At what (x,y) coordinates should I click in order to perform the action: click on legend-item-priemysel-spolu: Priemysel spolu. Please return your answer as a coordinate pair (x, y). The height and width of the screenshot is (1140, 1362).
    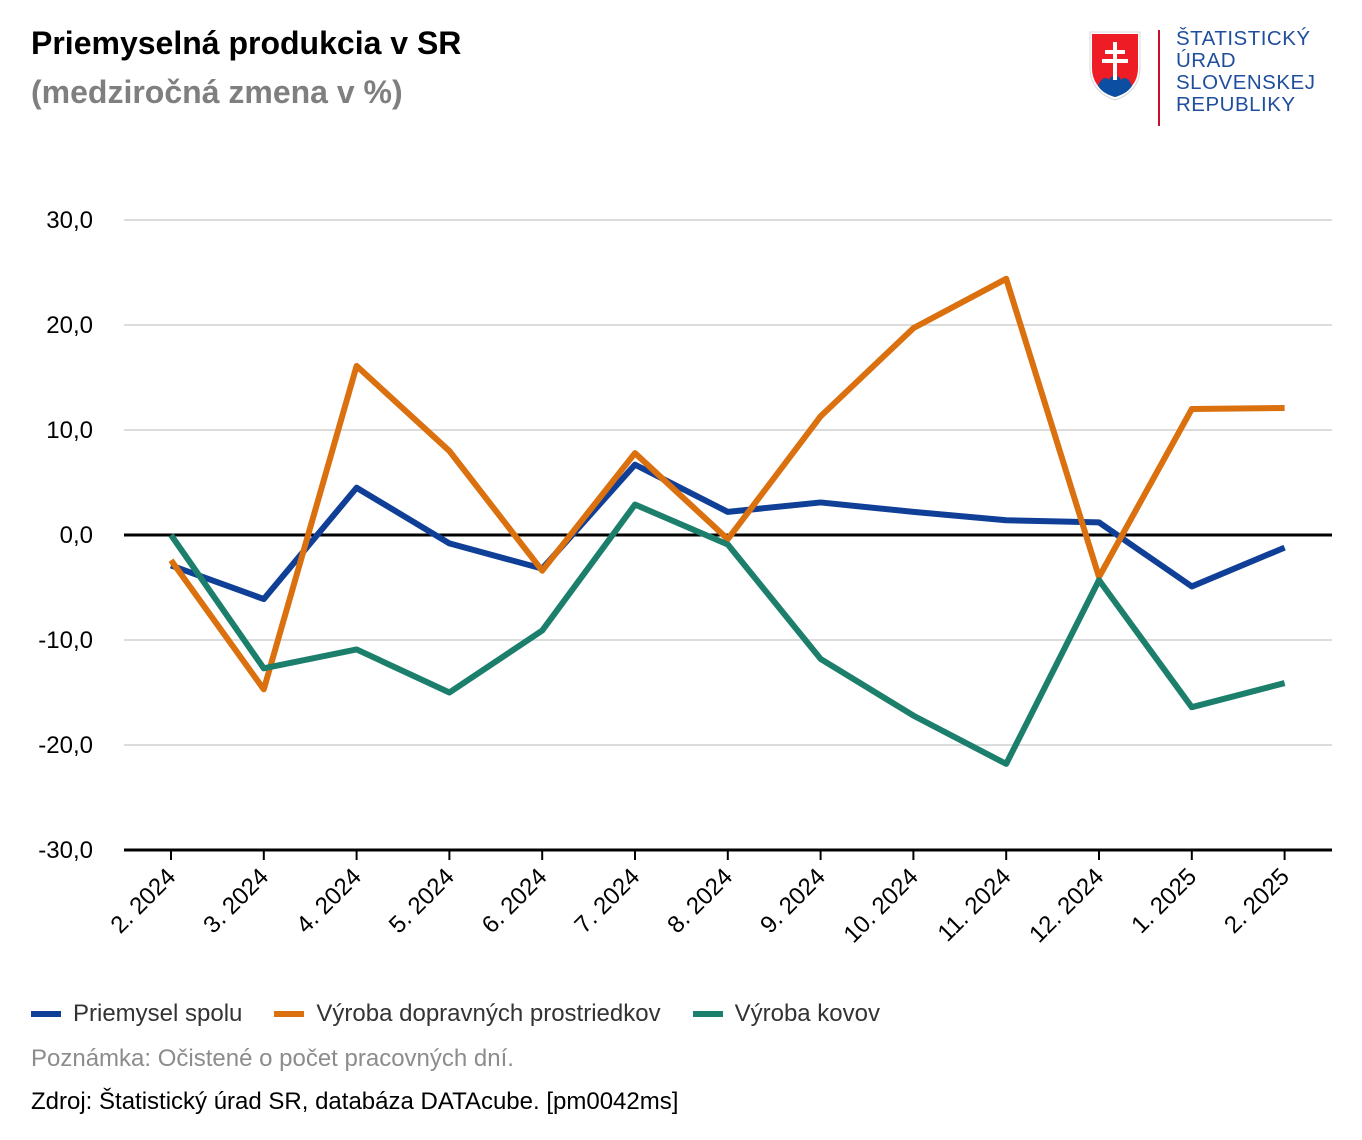
    Looking at the image, I should click on (136, 1014).